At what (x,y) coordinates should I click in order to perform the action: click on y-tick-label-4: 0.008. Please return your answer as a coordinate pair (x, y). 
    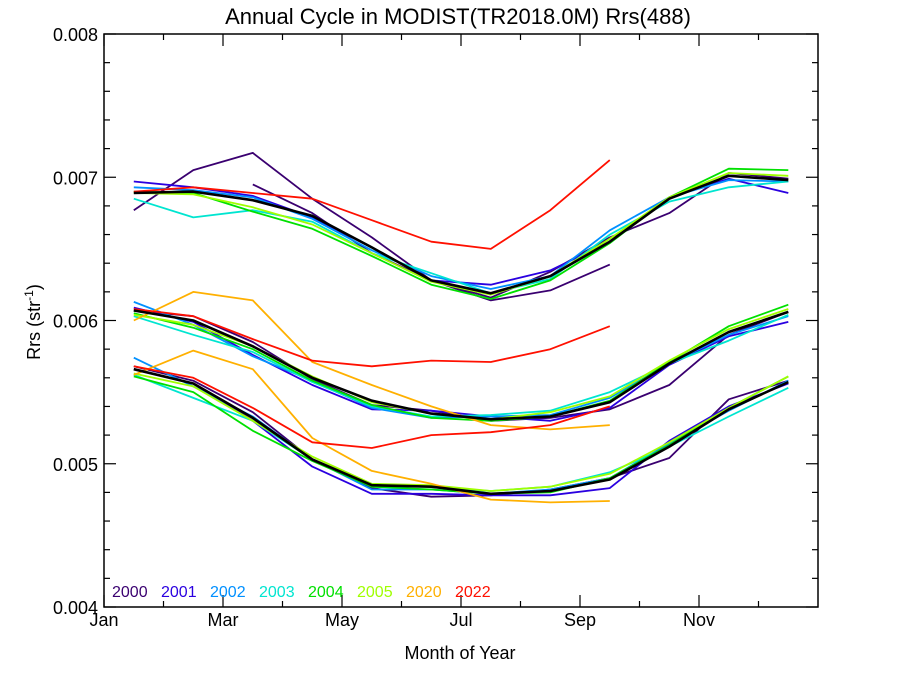
    Looking at the image, I should click on (75, 35).